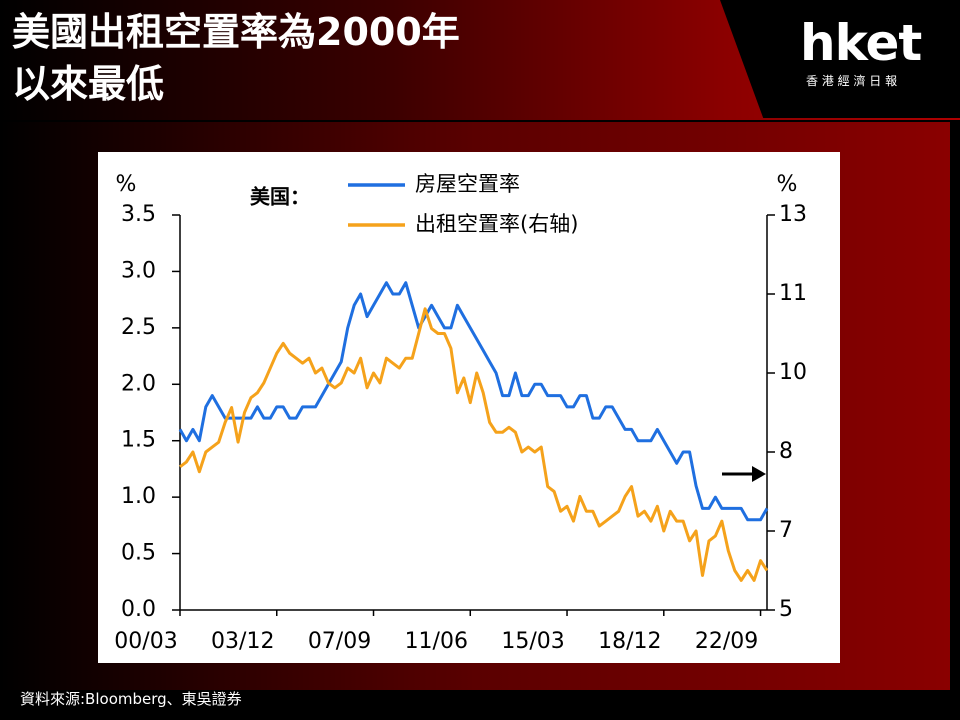  Describe the element at coordinates (145, 641) in the screenshot. I see `x-tick-label: 00/03` at that location.